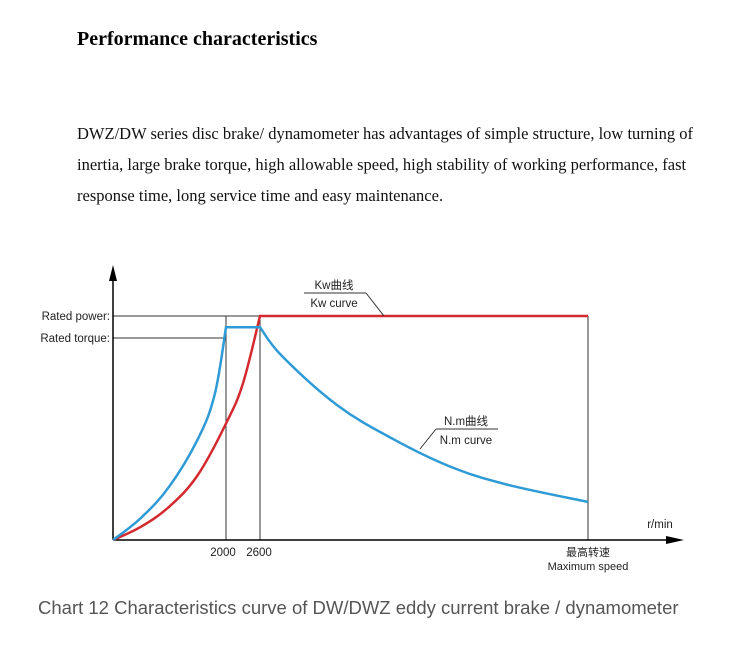 This screenshot has width=750, height=652. What do you see at coordinates (375, 304) in the screenshot?
I see `kw-annotation-leader` at bounding box center [375, 304].